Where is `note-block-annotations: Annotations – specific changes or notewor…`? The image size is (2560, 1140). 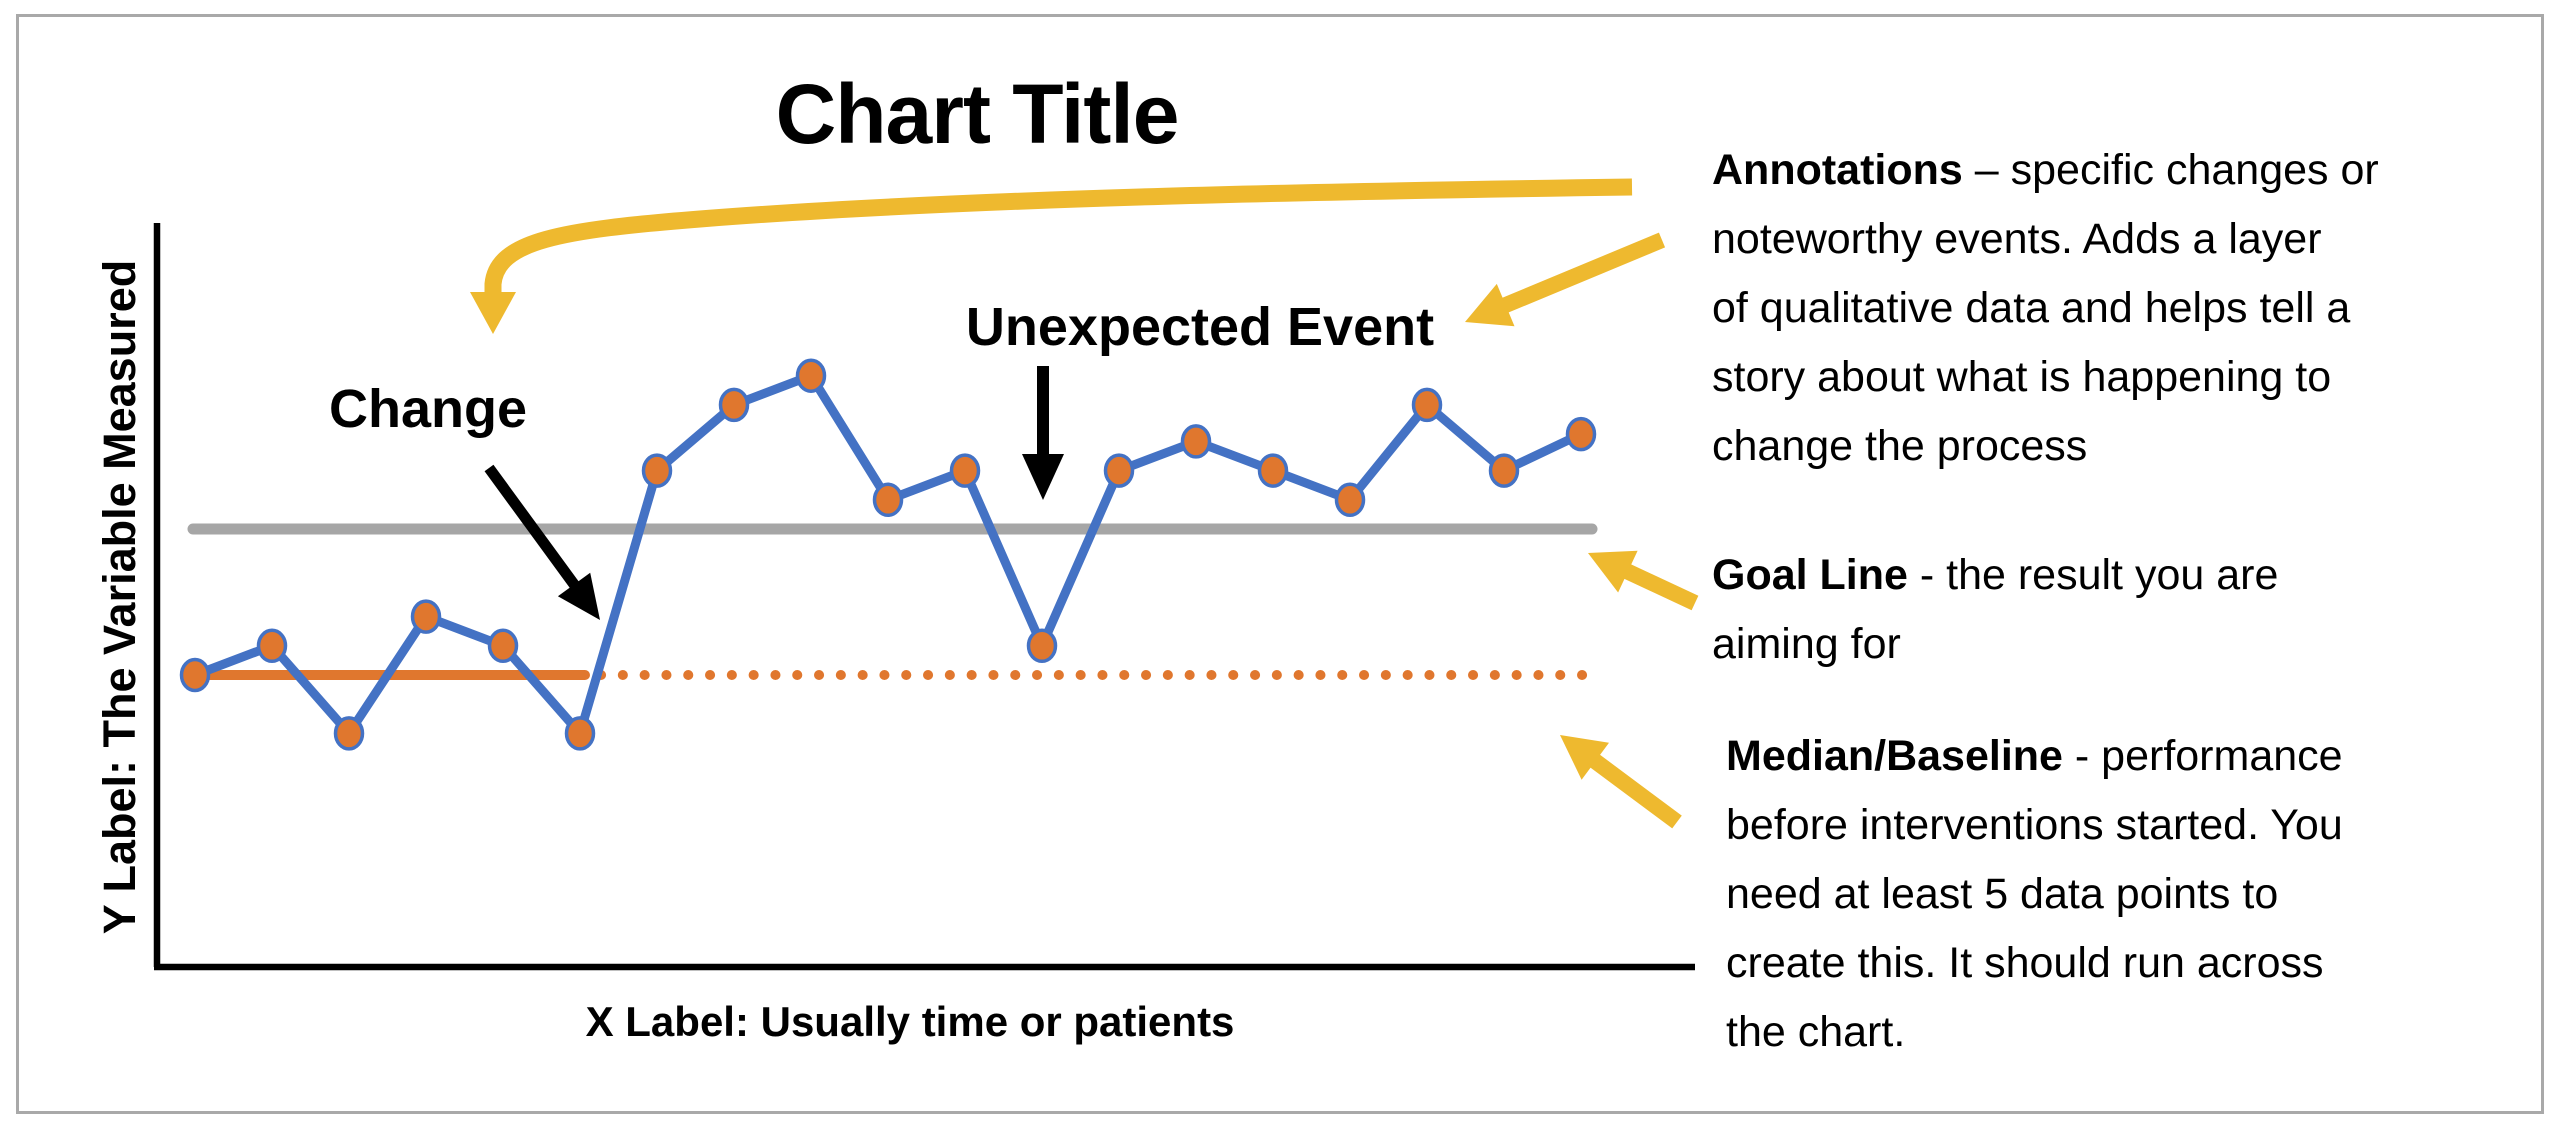 note-block-annotations: Annotations – specific changes or notewor… is located at coordinates (2127, 308).